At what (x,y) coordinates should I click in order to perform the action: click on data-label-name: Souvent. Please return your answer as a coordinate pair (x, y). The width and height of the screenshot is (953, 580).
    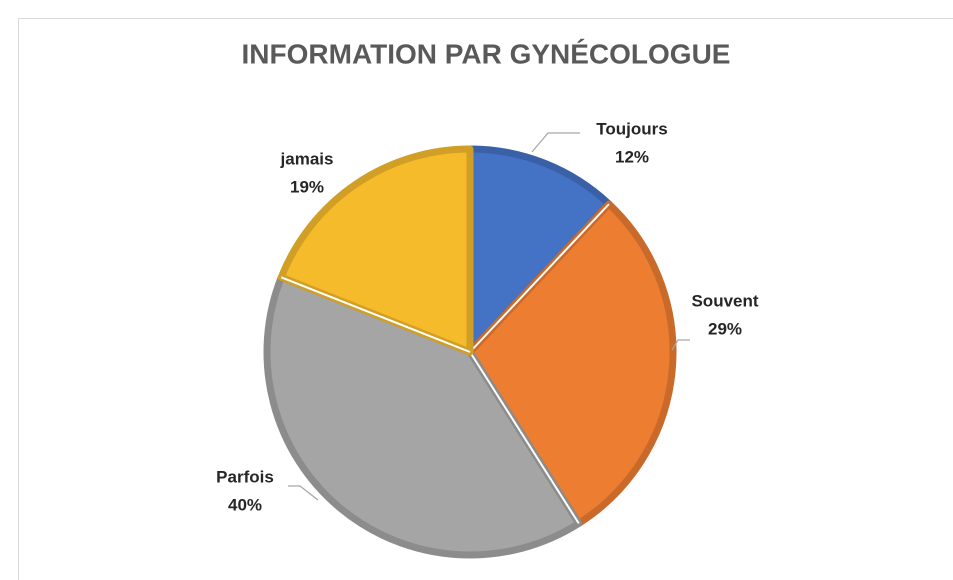
    Looking at the image, I should click on (724, 300).